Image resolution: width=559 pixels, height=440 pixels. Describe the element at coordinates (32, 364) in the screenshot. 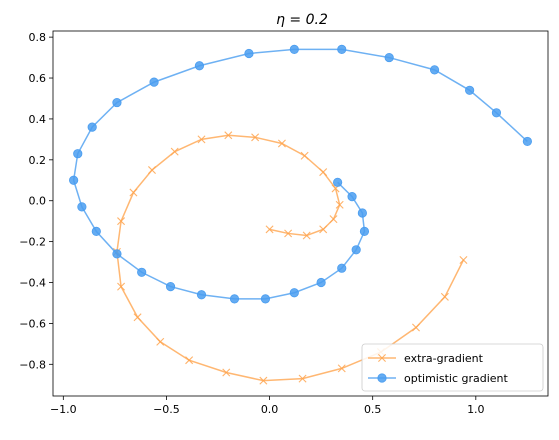

I see `y-tick-label: −0.8` at that location.